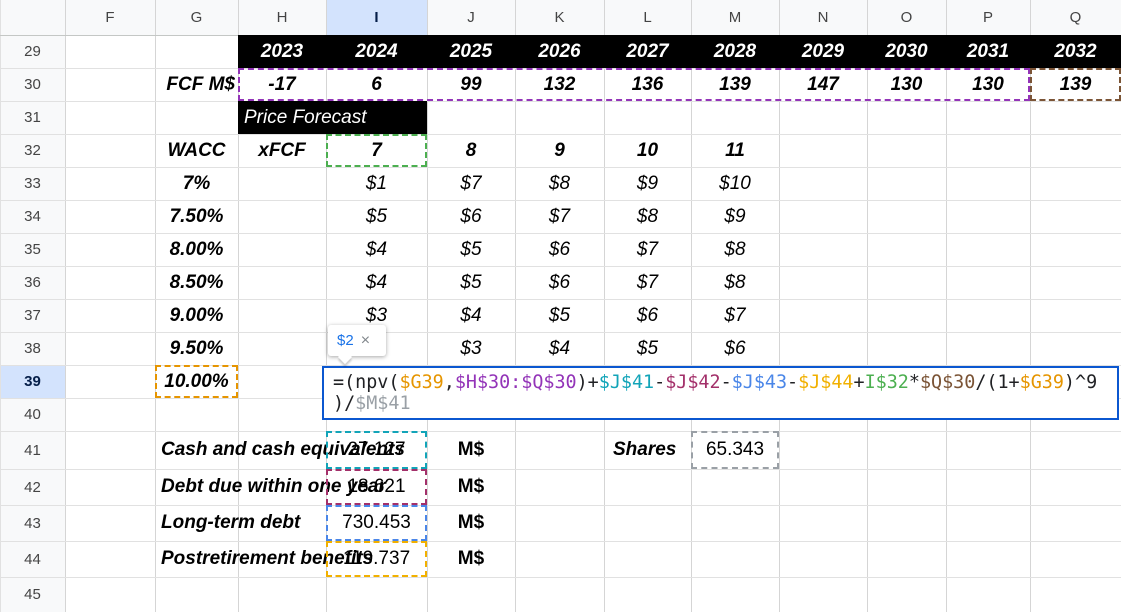  Describe the element at coordinates (645, 449) in the screenshot. I see `shares-label: Shares` at that location.